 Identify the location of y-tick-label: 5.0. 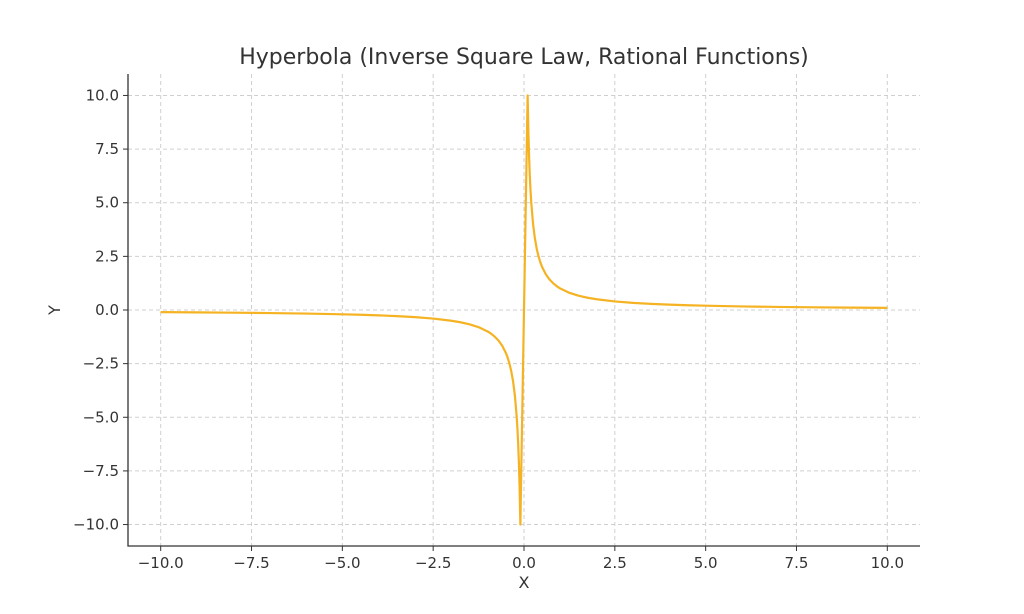
(107, 203).